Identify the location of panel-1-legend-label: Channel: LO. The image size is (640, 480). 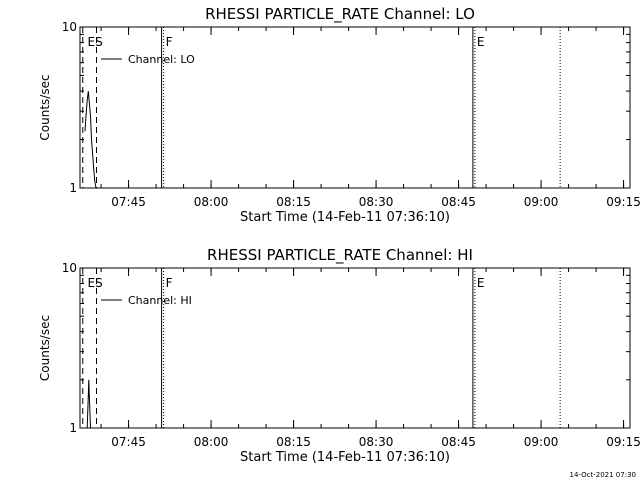
(161, 59).